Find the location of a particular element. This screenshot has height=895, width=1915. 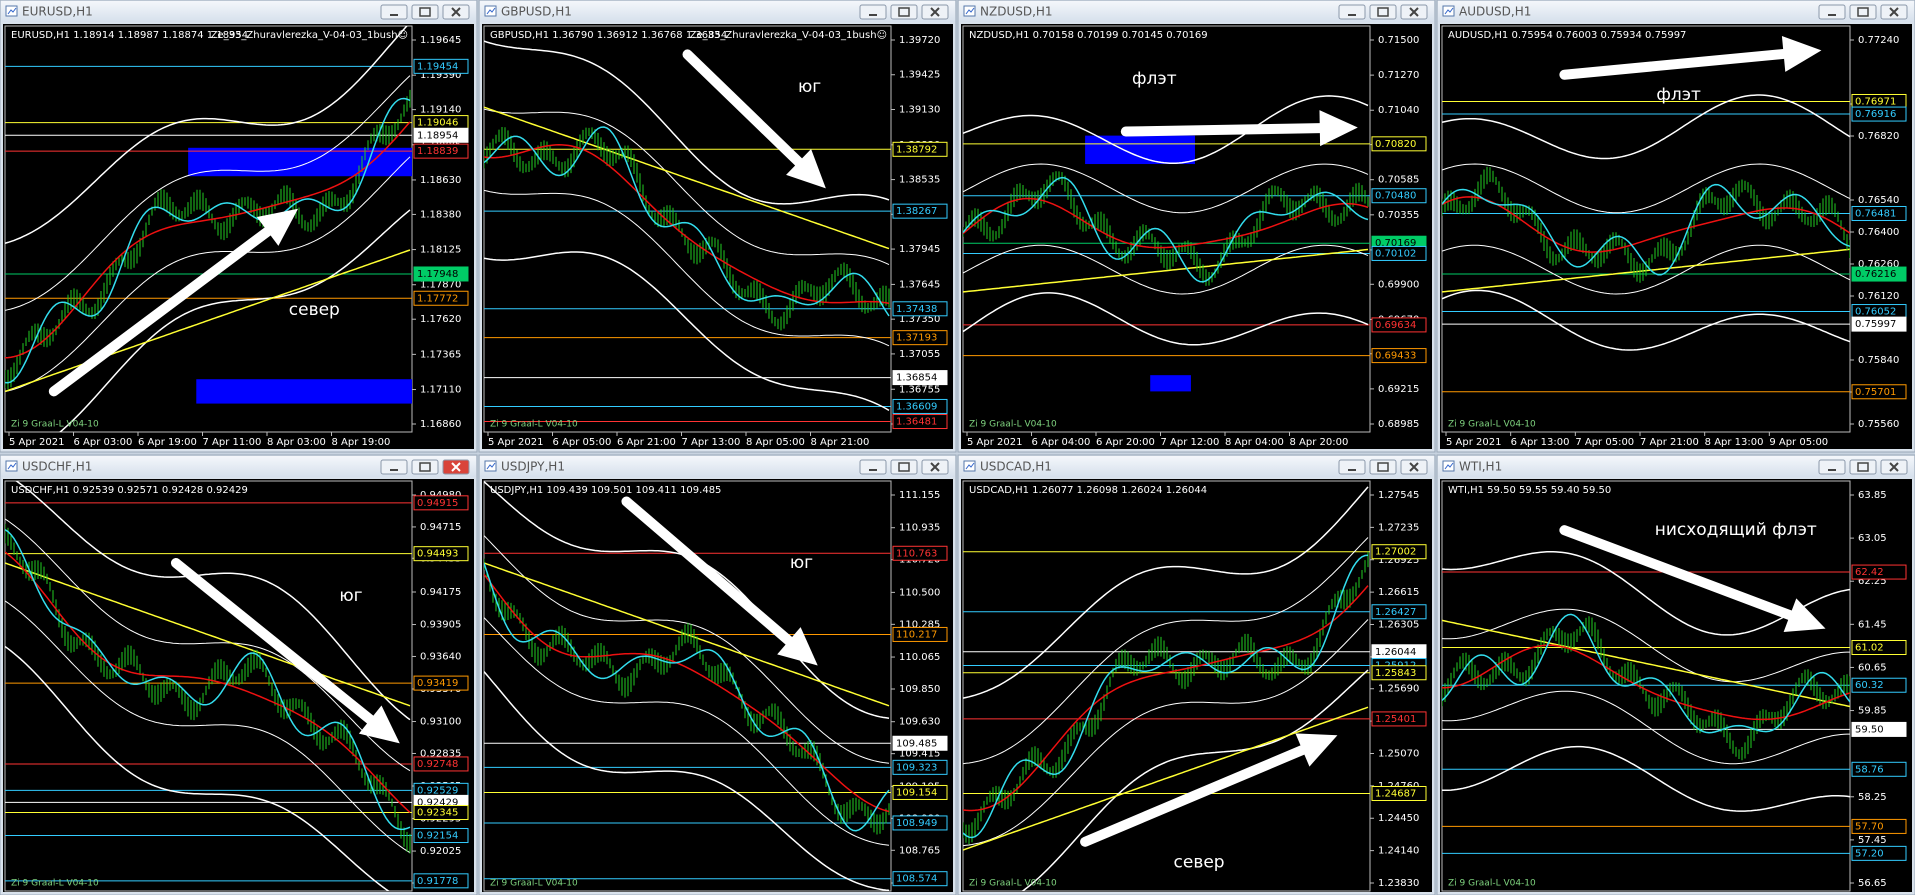

y-tick-label: 1.19390 is located at coordinates (440, 75).